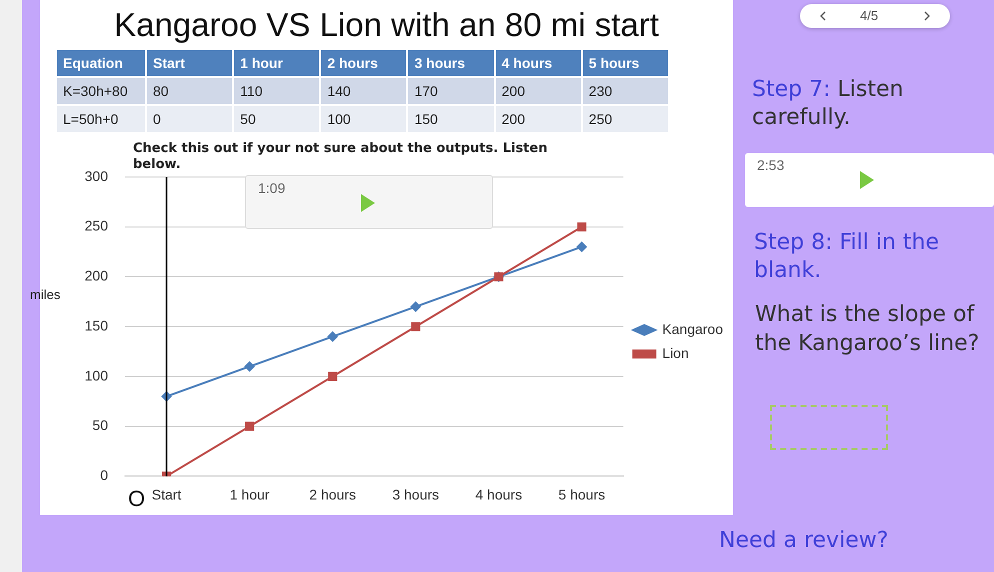  I want to click on y-tick-label: 0, so click(104, 475).